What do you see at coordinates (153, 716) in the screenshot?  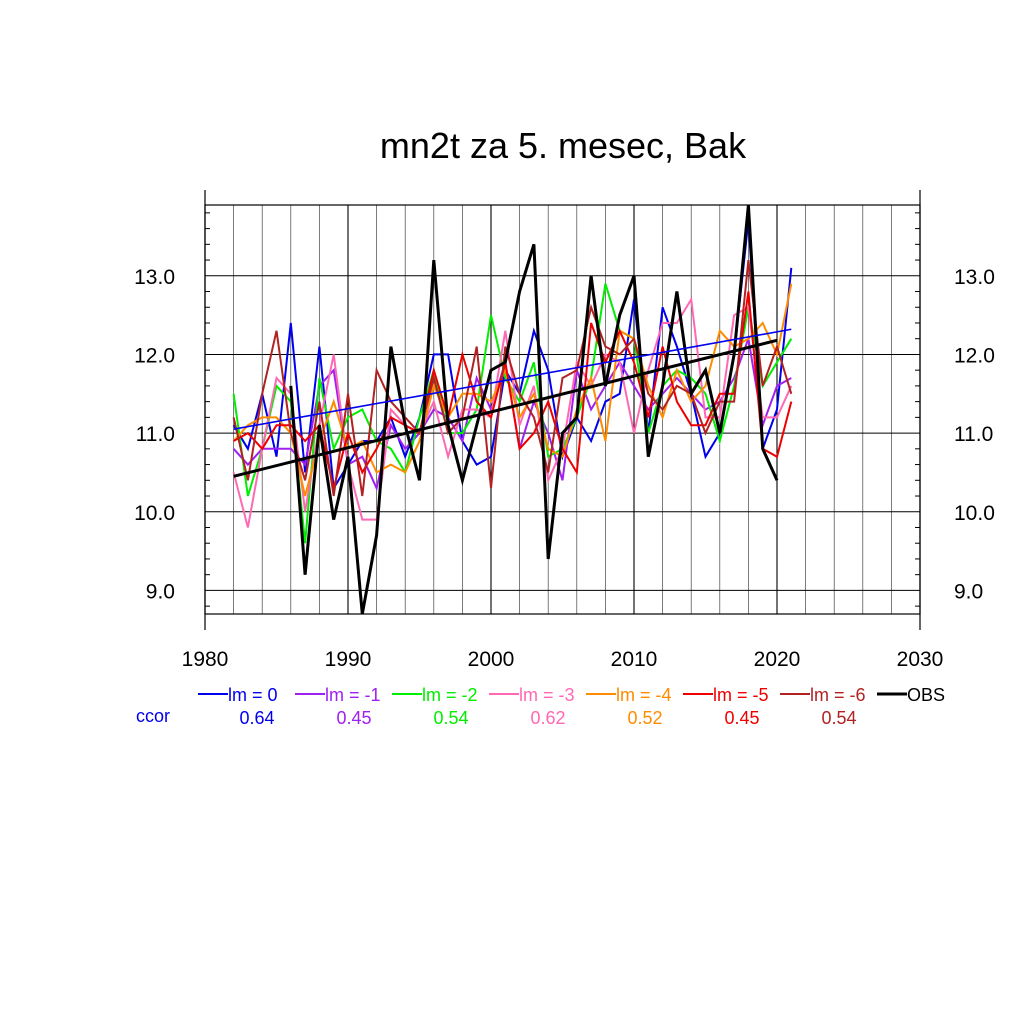 I see `ccor-label: ccor` at bounding box center [153, 716].